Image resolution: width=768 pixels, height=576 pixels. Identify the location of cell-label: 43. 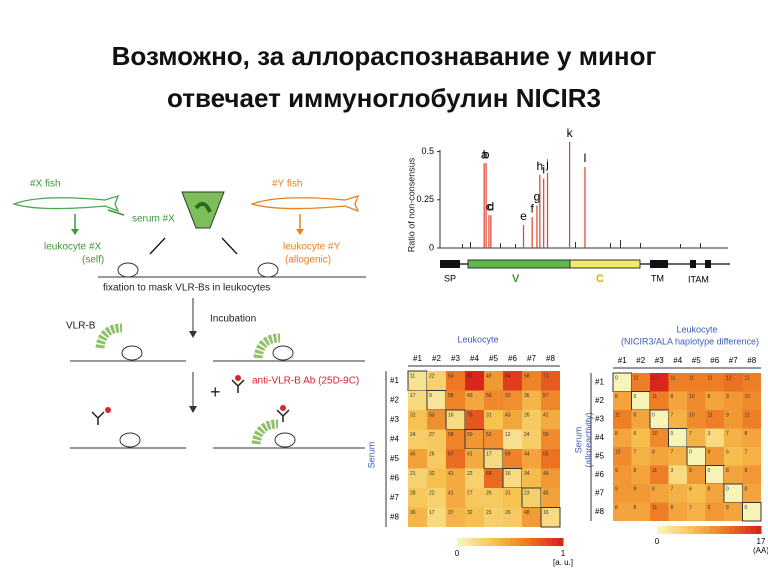
(508, 415).